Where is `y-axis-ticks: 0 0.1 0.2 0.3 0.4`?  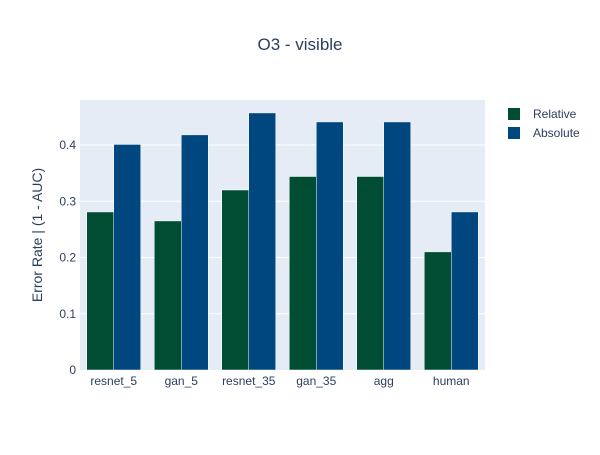 y-axis-ticks: 0 0.1 0.2 0.3 0.4 is located at coordinates (67, 257).